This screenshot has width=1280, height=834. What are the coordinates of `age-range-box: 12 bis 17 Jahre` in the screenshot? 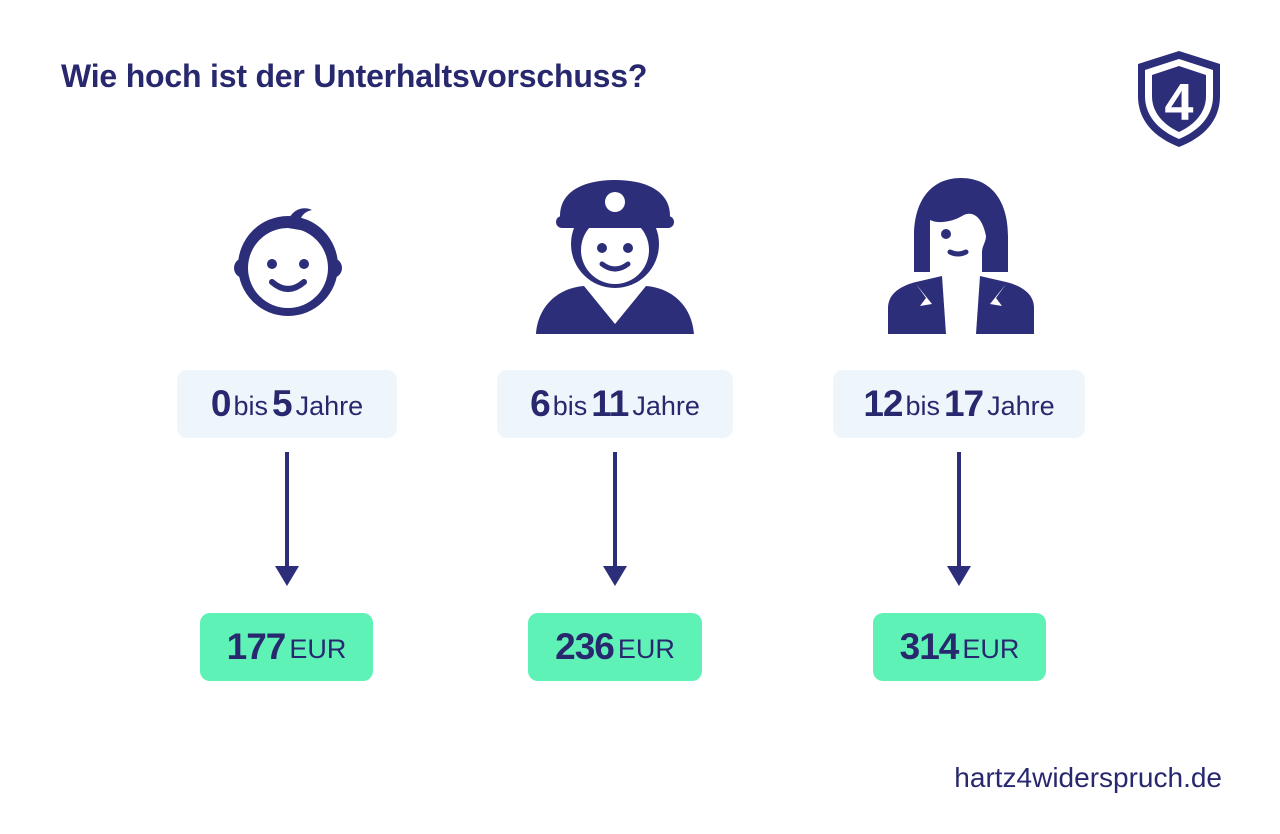 It's located at (959, 404).